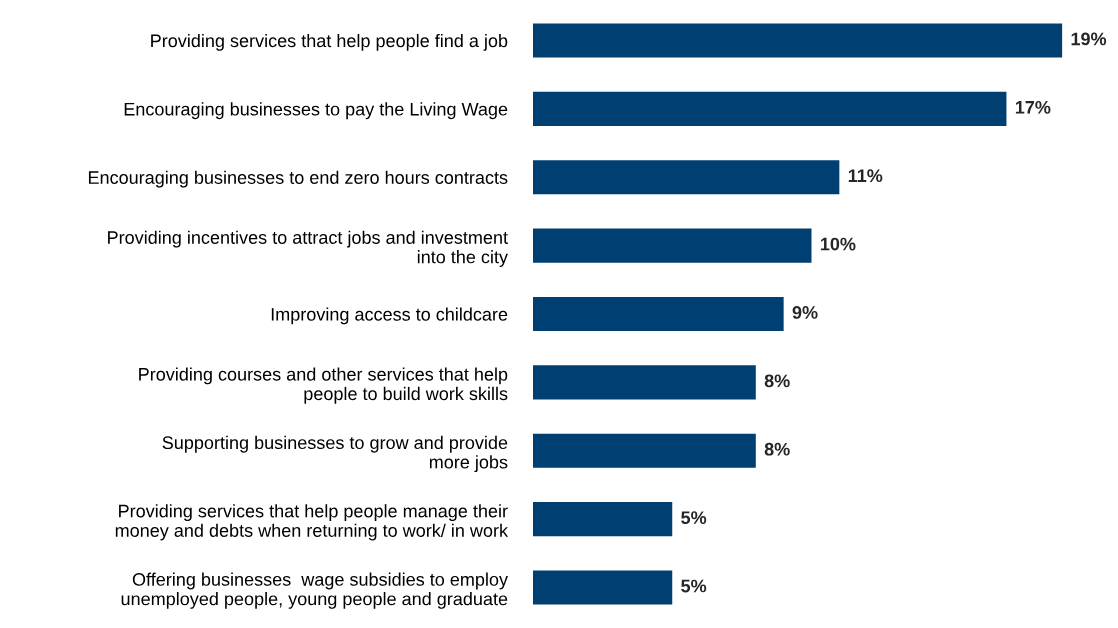  What do you see at coordinates (1033, 107) in the screenshot?
I see `data-label: 17%` at bounding box center [1033, 107].